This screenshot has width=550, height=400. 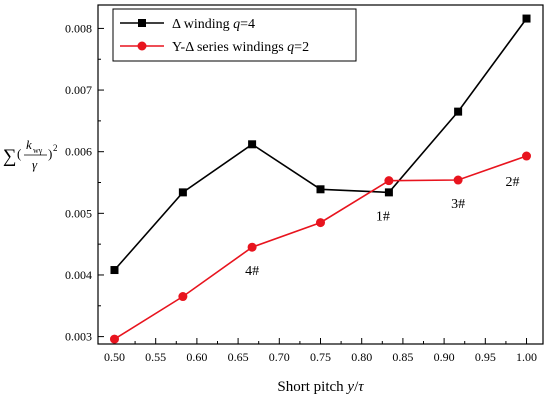 I want to click on x-label-part: /, so click(x=356, y=387).